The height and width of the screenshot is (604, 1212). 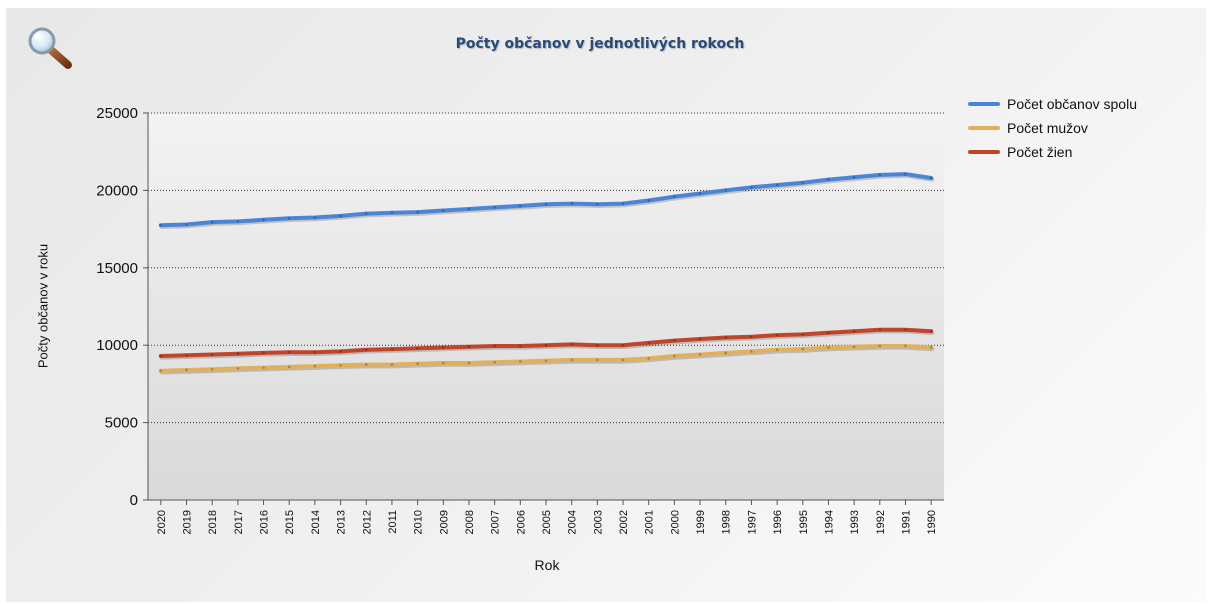 I want to click on y-tick-label: 20000, so click(x=117, y=190).